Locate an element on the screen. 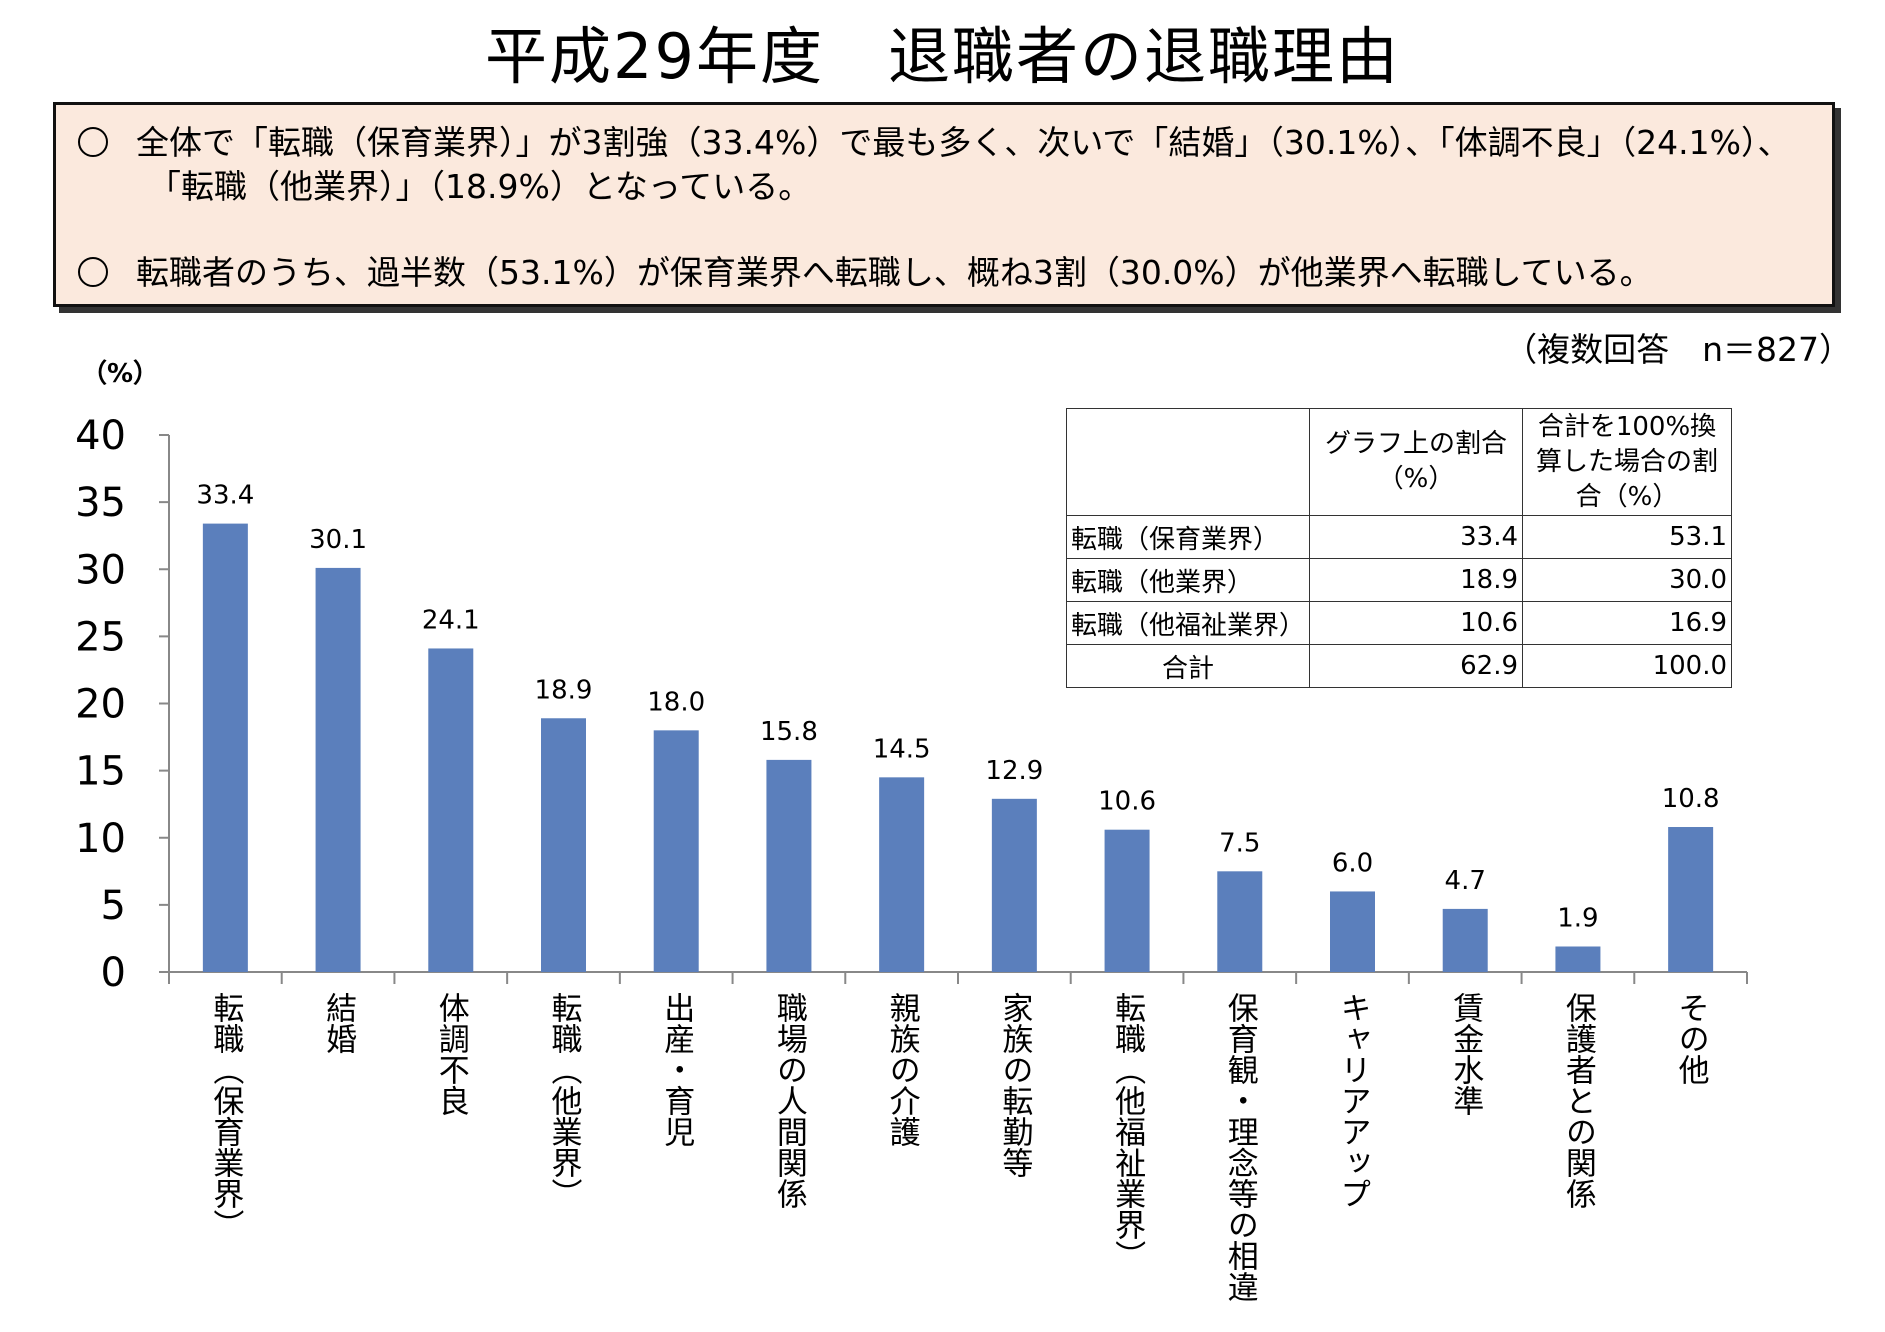  bar-value-label: 14.5 is located at coordinates (902, 749).